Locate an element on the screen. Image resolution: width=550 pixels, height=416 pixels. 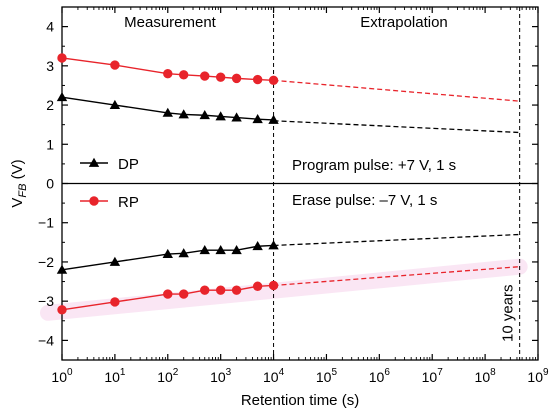
x-tick-label: 10³ is located at coordinates (221, 376).